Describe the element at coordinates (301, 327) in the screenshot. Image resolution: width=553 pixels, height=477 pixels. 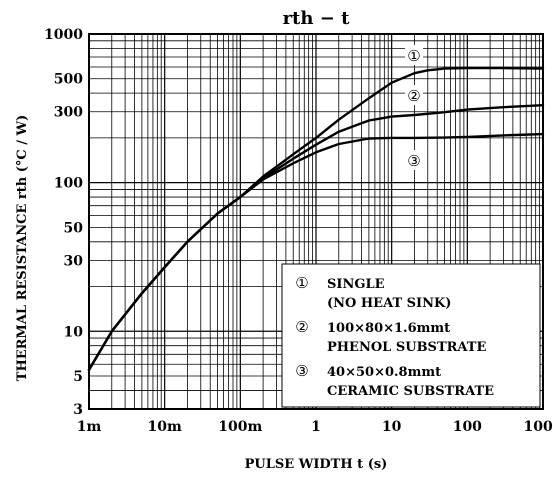
I see `legend-marker-2: ②` at that location.